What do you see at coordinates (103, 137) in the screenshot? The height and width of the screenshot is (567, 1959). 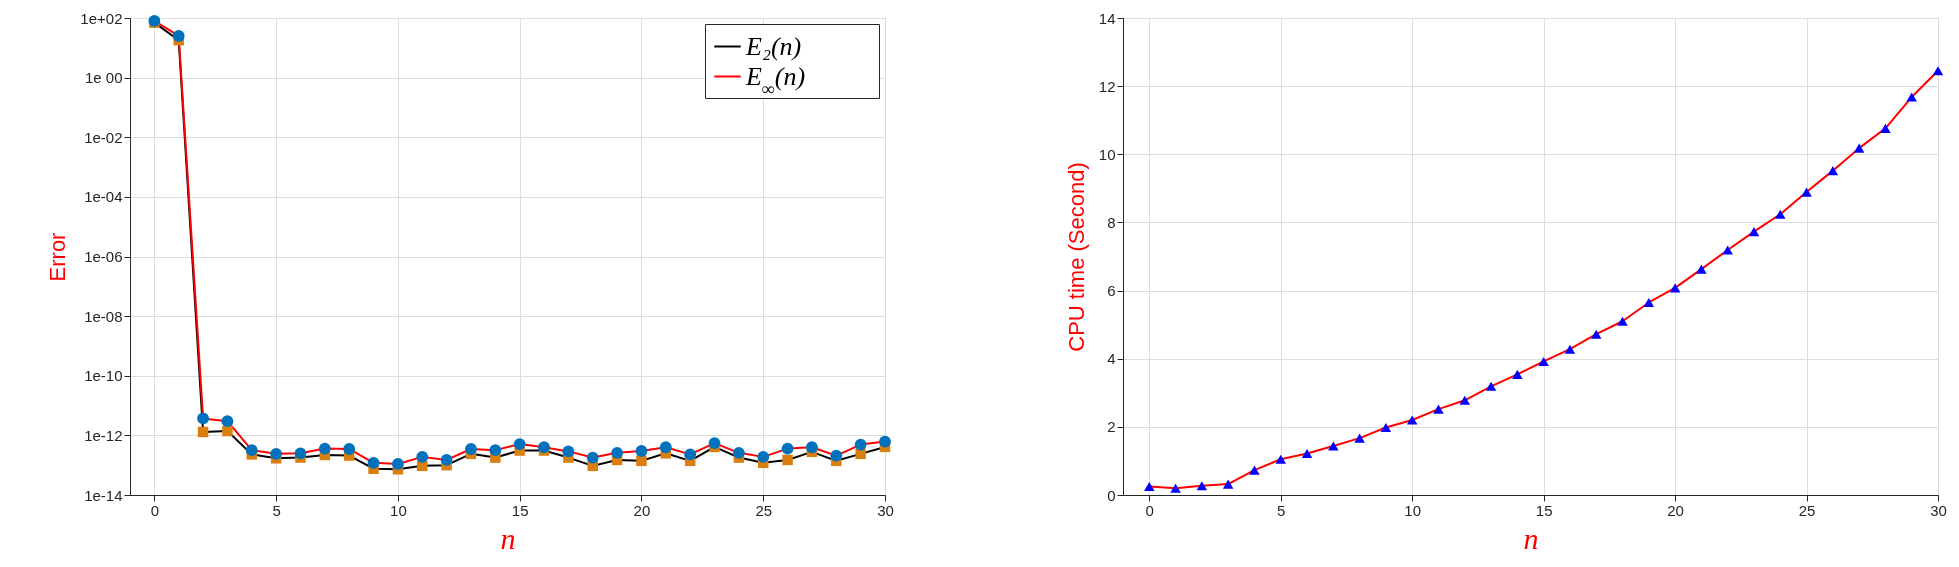 I see `y-tick-label: 1e-02` at bounding box center [103, 137].